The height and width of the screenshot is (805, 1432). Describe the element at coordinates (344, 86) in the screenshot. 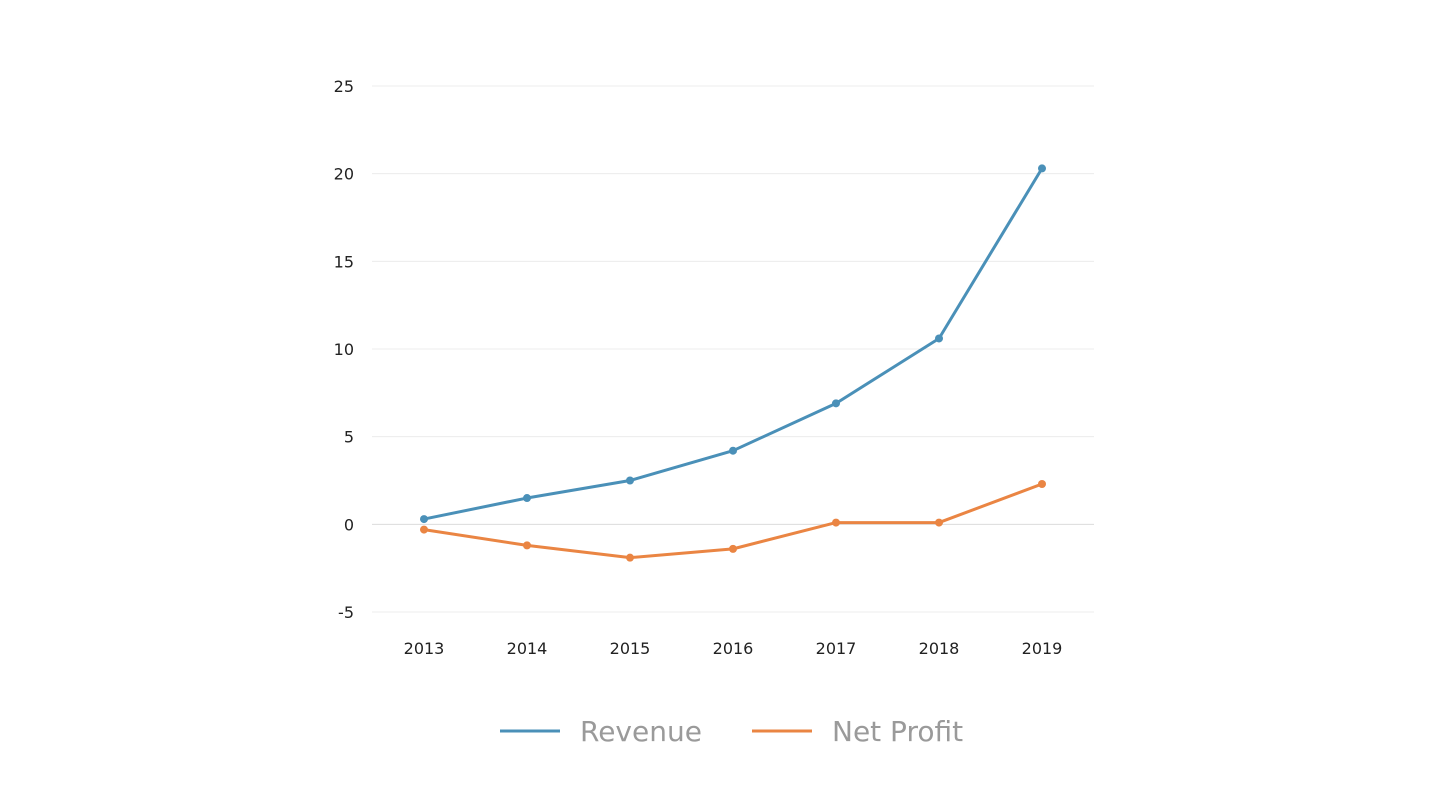

I see `y-tick-label: 25` at that location.